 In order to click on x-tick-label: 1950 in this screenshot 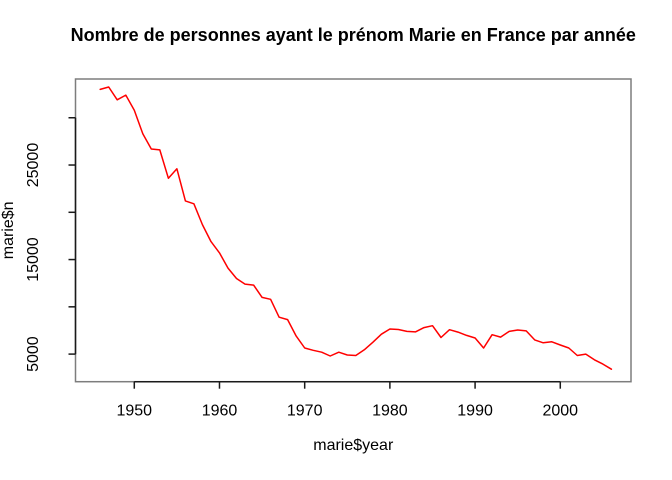, I will do `click(134, 411)`.